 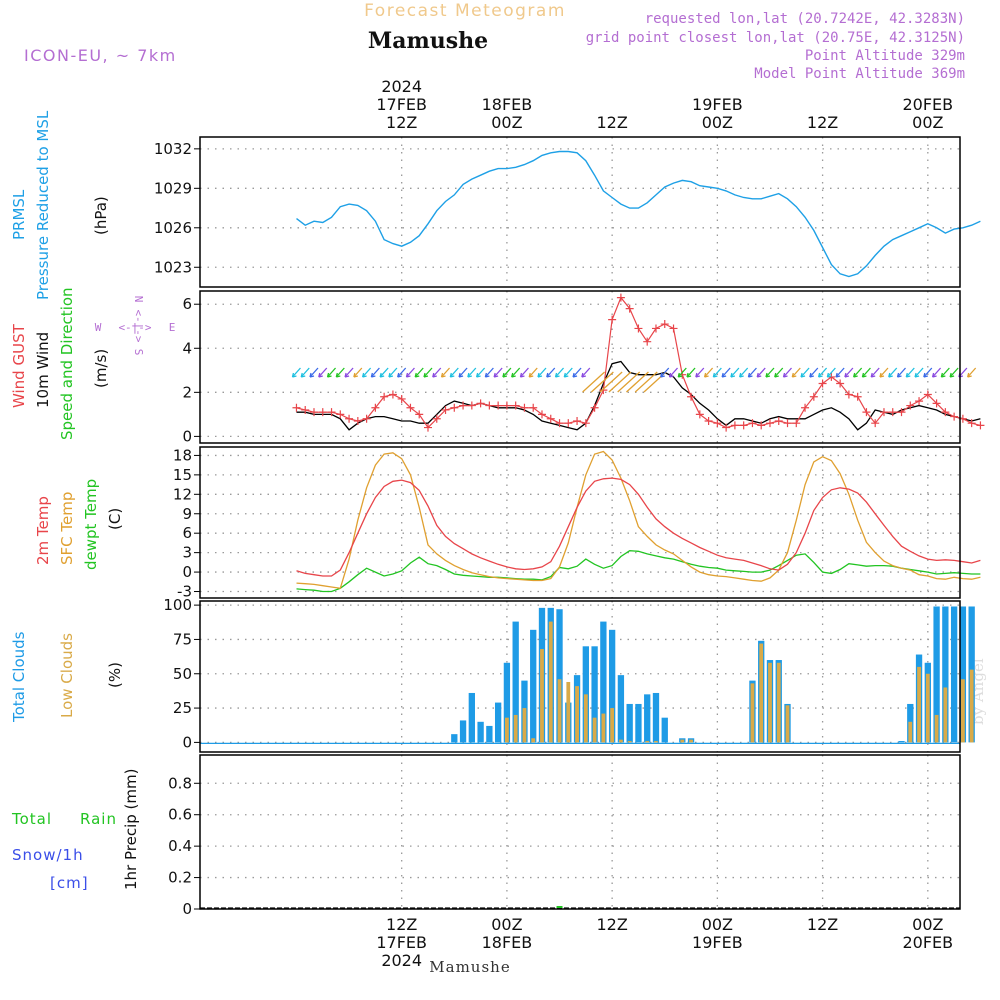 What do you see at coordinates (180, 878) in the screenshot?
I see `precip-ytick-label: 0.2` at bounding box center [180, 878].